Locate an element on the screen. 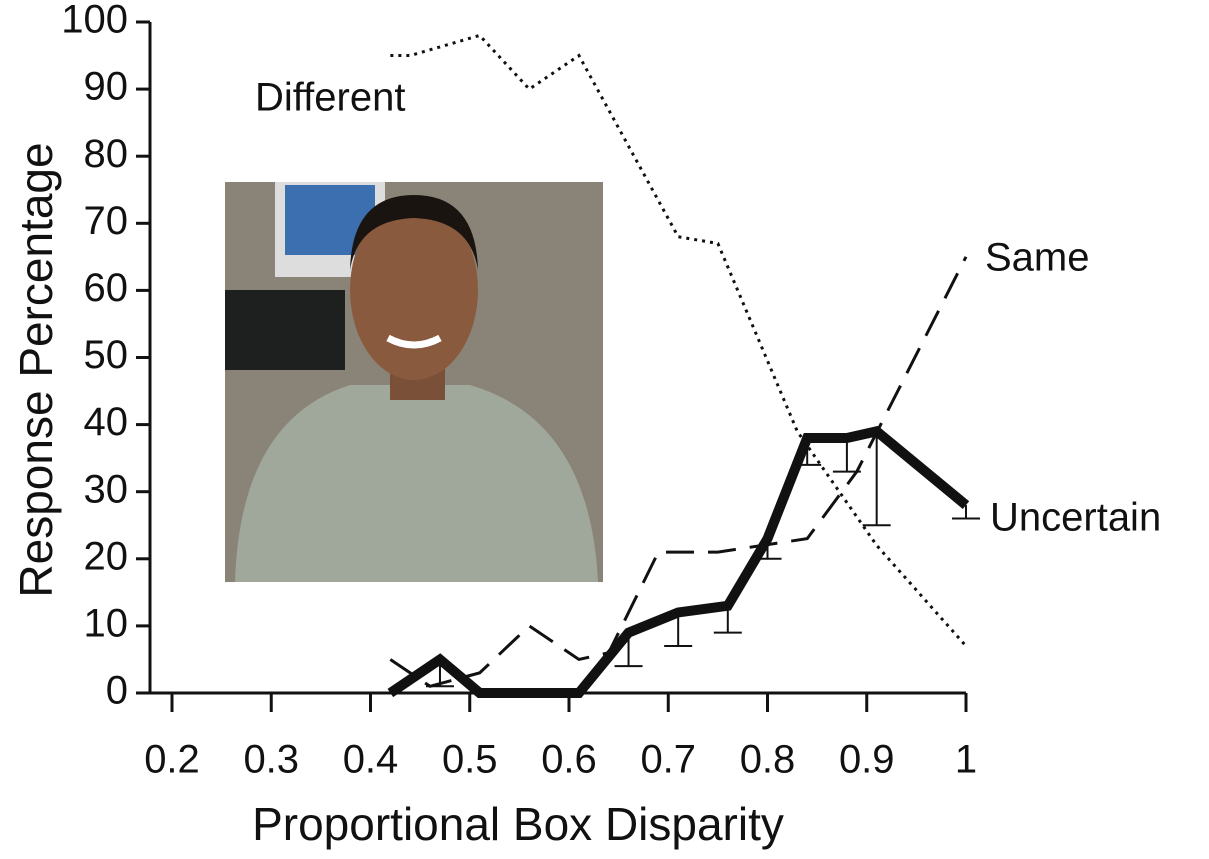 The height and width of the screenshot is (859, 1209). x-tick-label: 0.7 is located at coordinates (668, 760).